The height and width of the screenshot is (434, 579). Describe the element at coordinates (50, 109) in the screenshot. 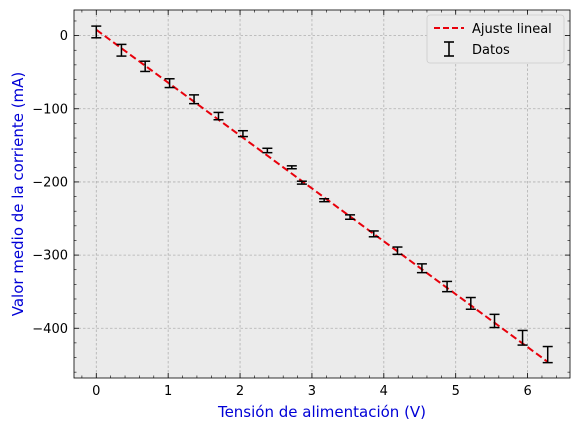

I see `y-tick-label: −100` at that location.